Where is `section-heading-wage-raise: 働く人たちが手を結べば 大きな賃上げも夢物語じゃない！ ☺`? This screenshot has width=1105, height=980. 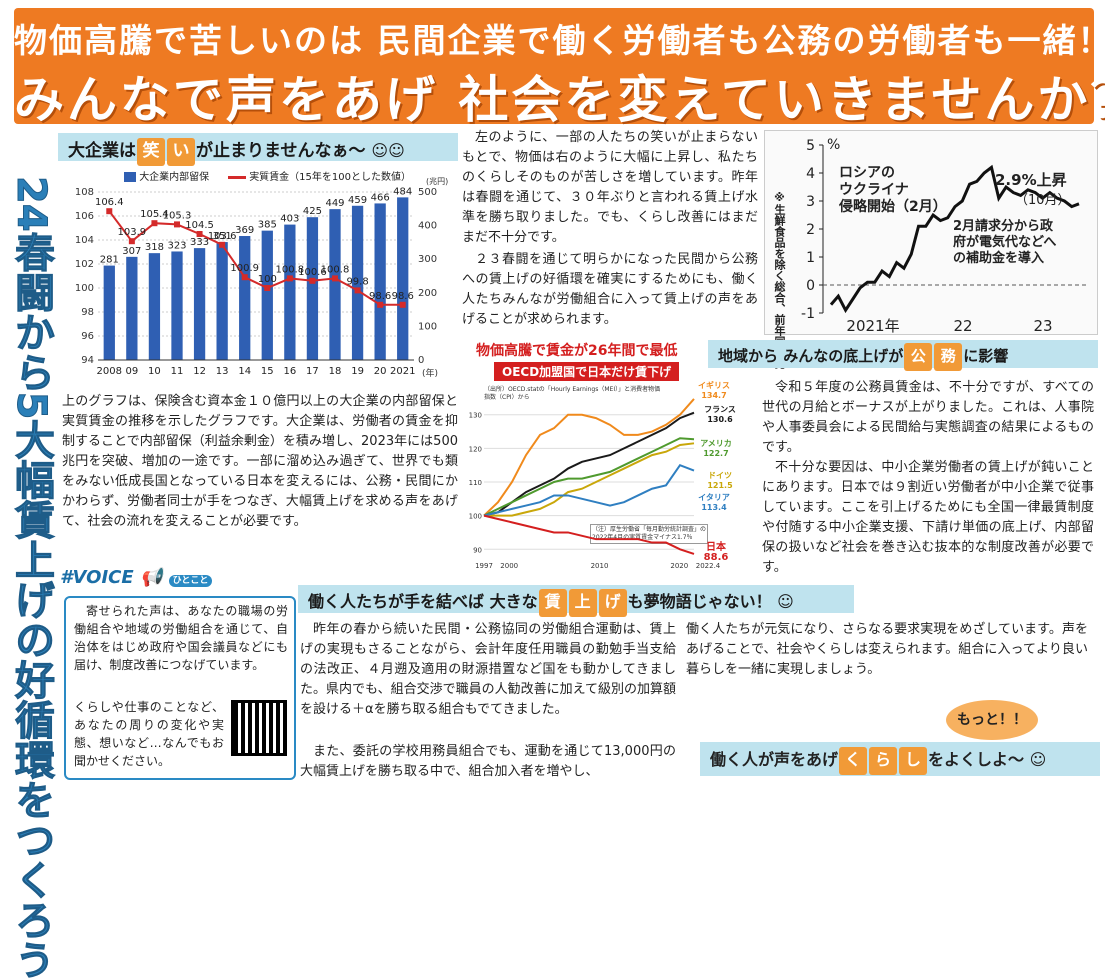 section-heading-wage-raise: 働く人たちが手を結べば 大きな賃上げも夢物語じゃない！ ☺ is located at coordinates (576, 601).